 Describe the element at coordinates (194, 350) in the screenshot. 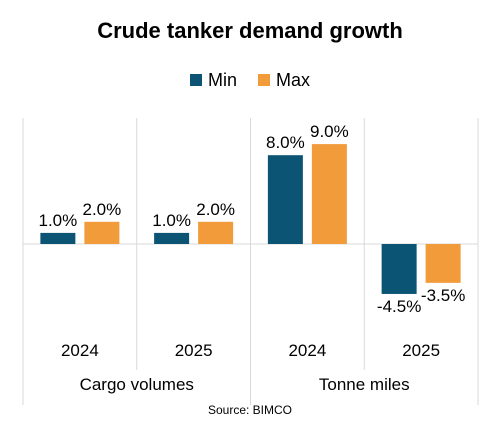

I see `category-label-1: 2025` at that location.